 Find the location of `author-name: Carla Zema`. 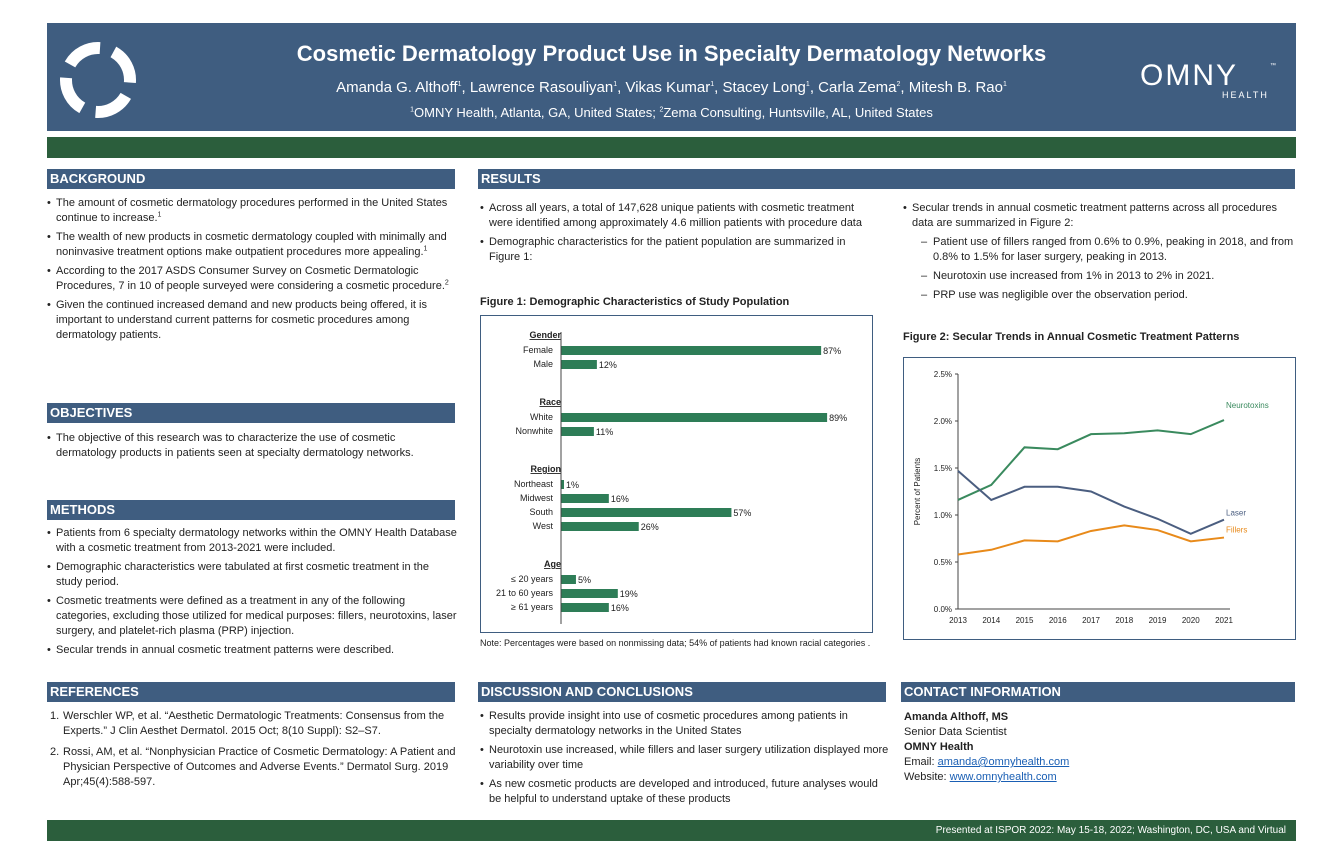

author-name: Carla Zema is located at coordinates (857, 87).